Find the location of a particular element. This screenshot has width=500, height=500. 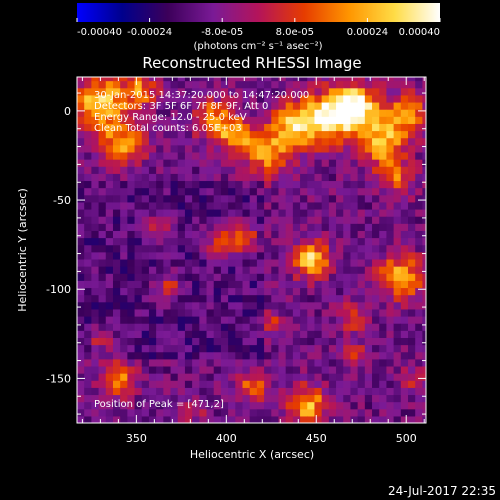

colorbar-tick-label: 0.00040 is located at coordinates (419, 32).